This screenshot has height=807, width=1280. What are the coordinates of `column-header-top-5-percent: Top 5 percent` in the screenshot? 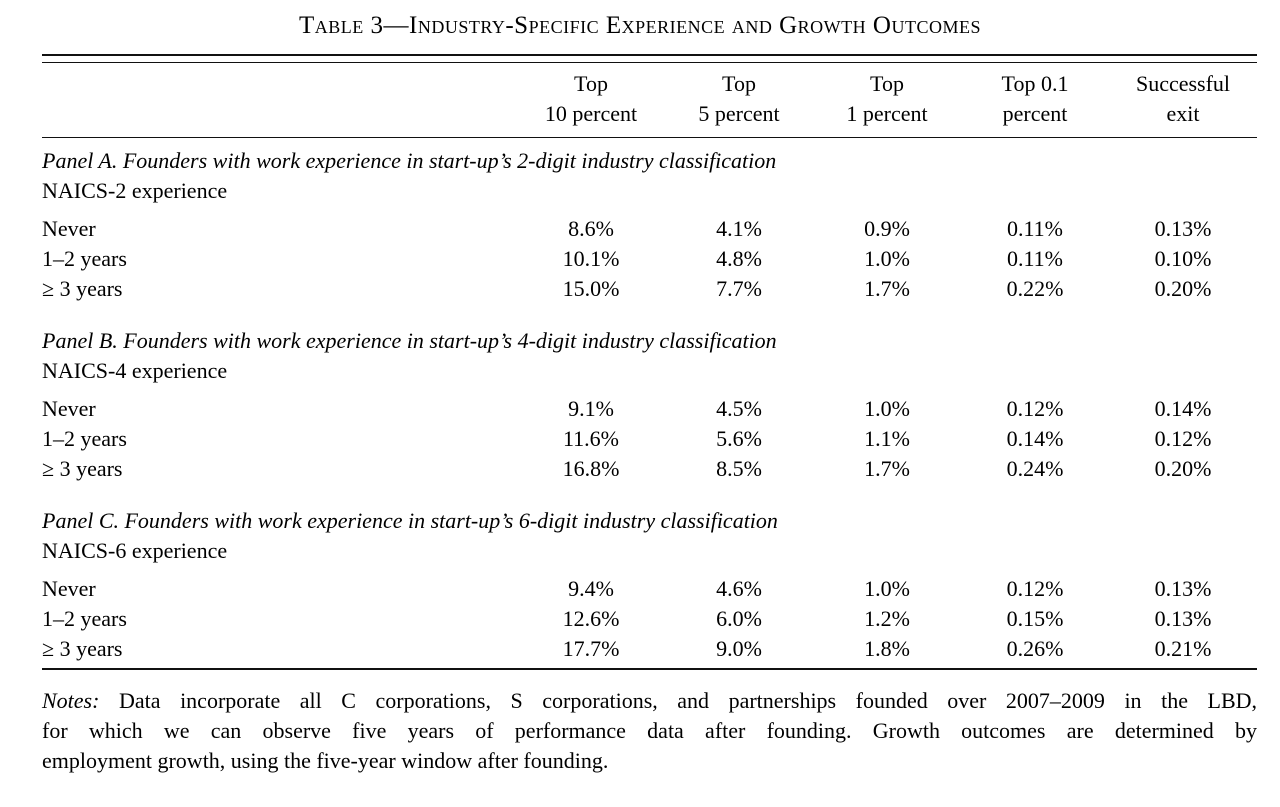 It's located at (739, 99).